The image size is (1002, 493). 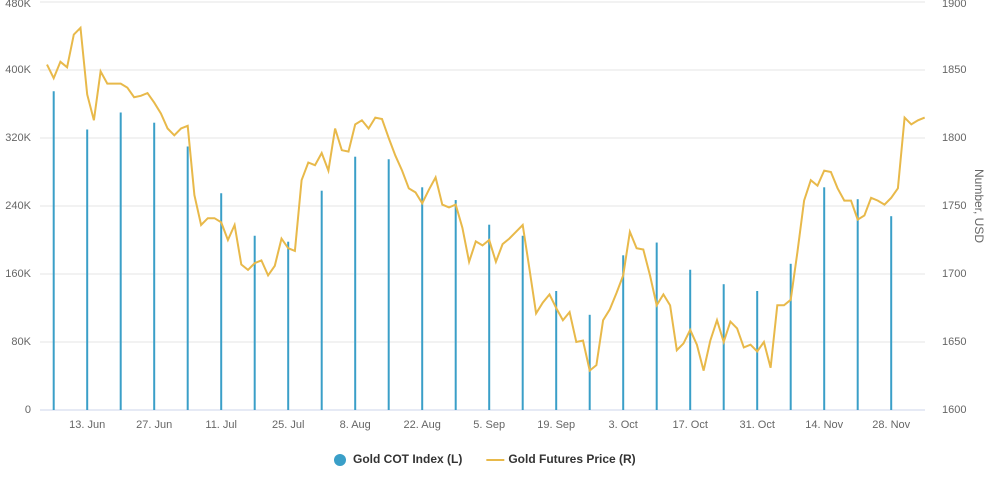 I want to click on y-tick-label: 240K, so click(x=18, y=206).